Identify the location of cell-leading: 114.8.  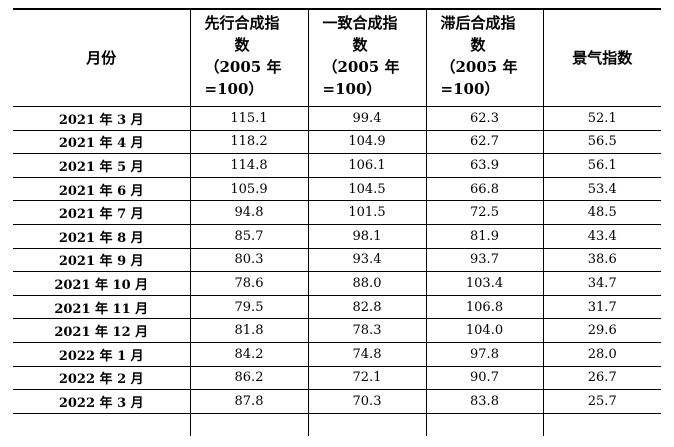
(248, 165).